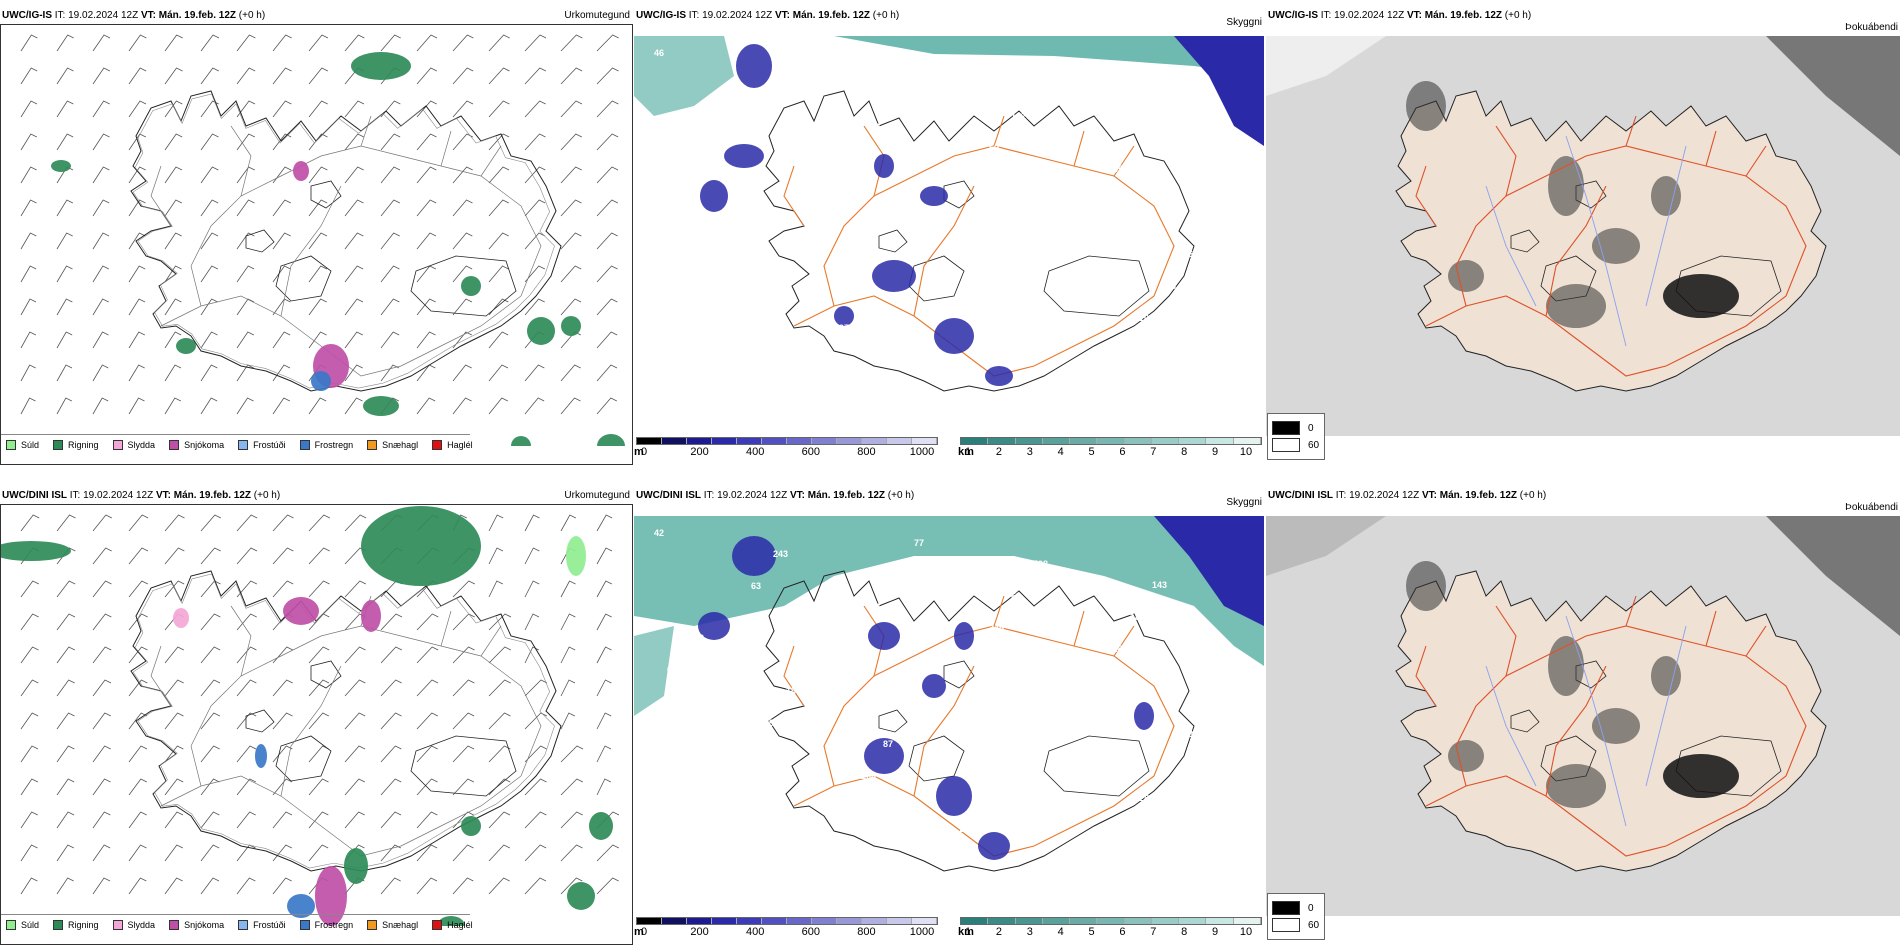 The image size is (1900, 950). I want to click on legend-label: Frostúði, so click(269, 444).